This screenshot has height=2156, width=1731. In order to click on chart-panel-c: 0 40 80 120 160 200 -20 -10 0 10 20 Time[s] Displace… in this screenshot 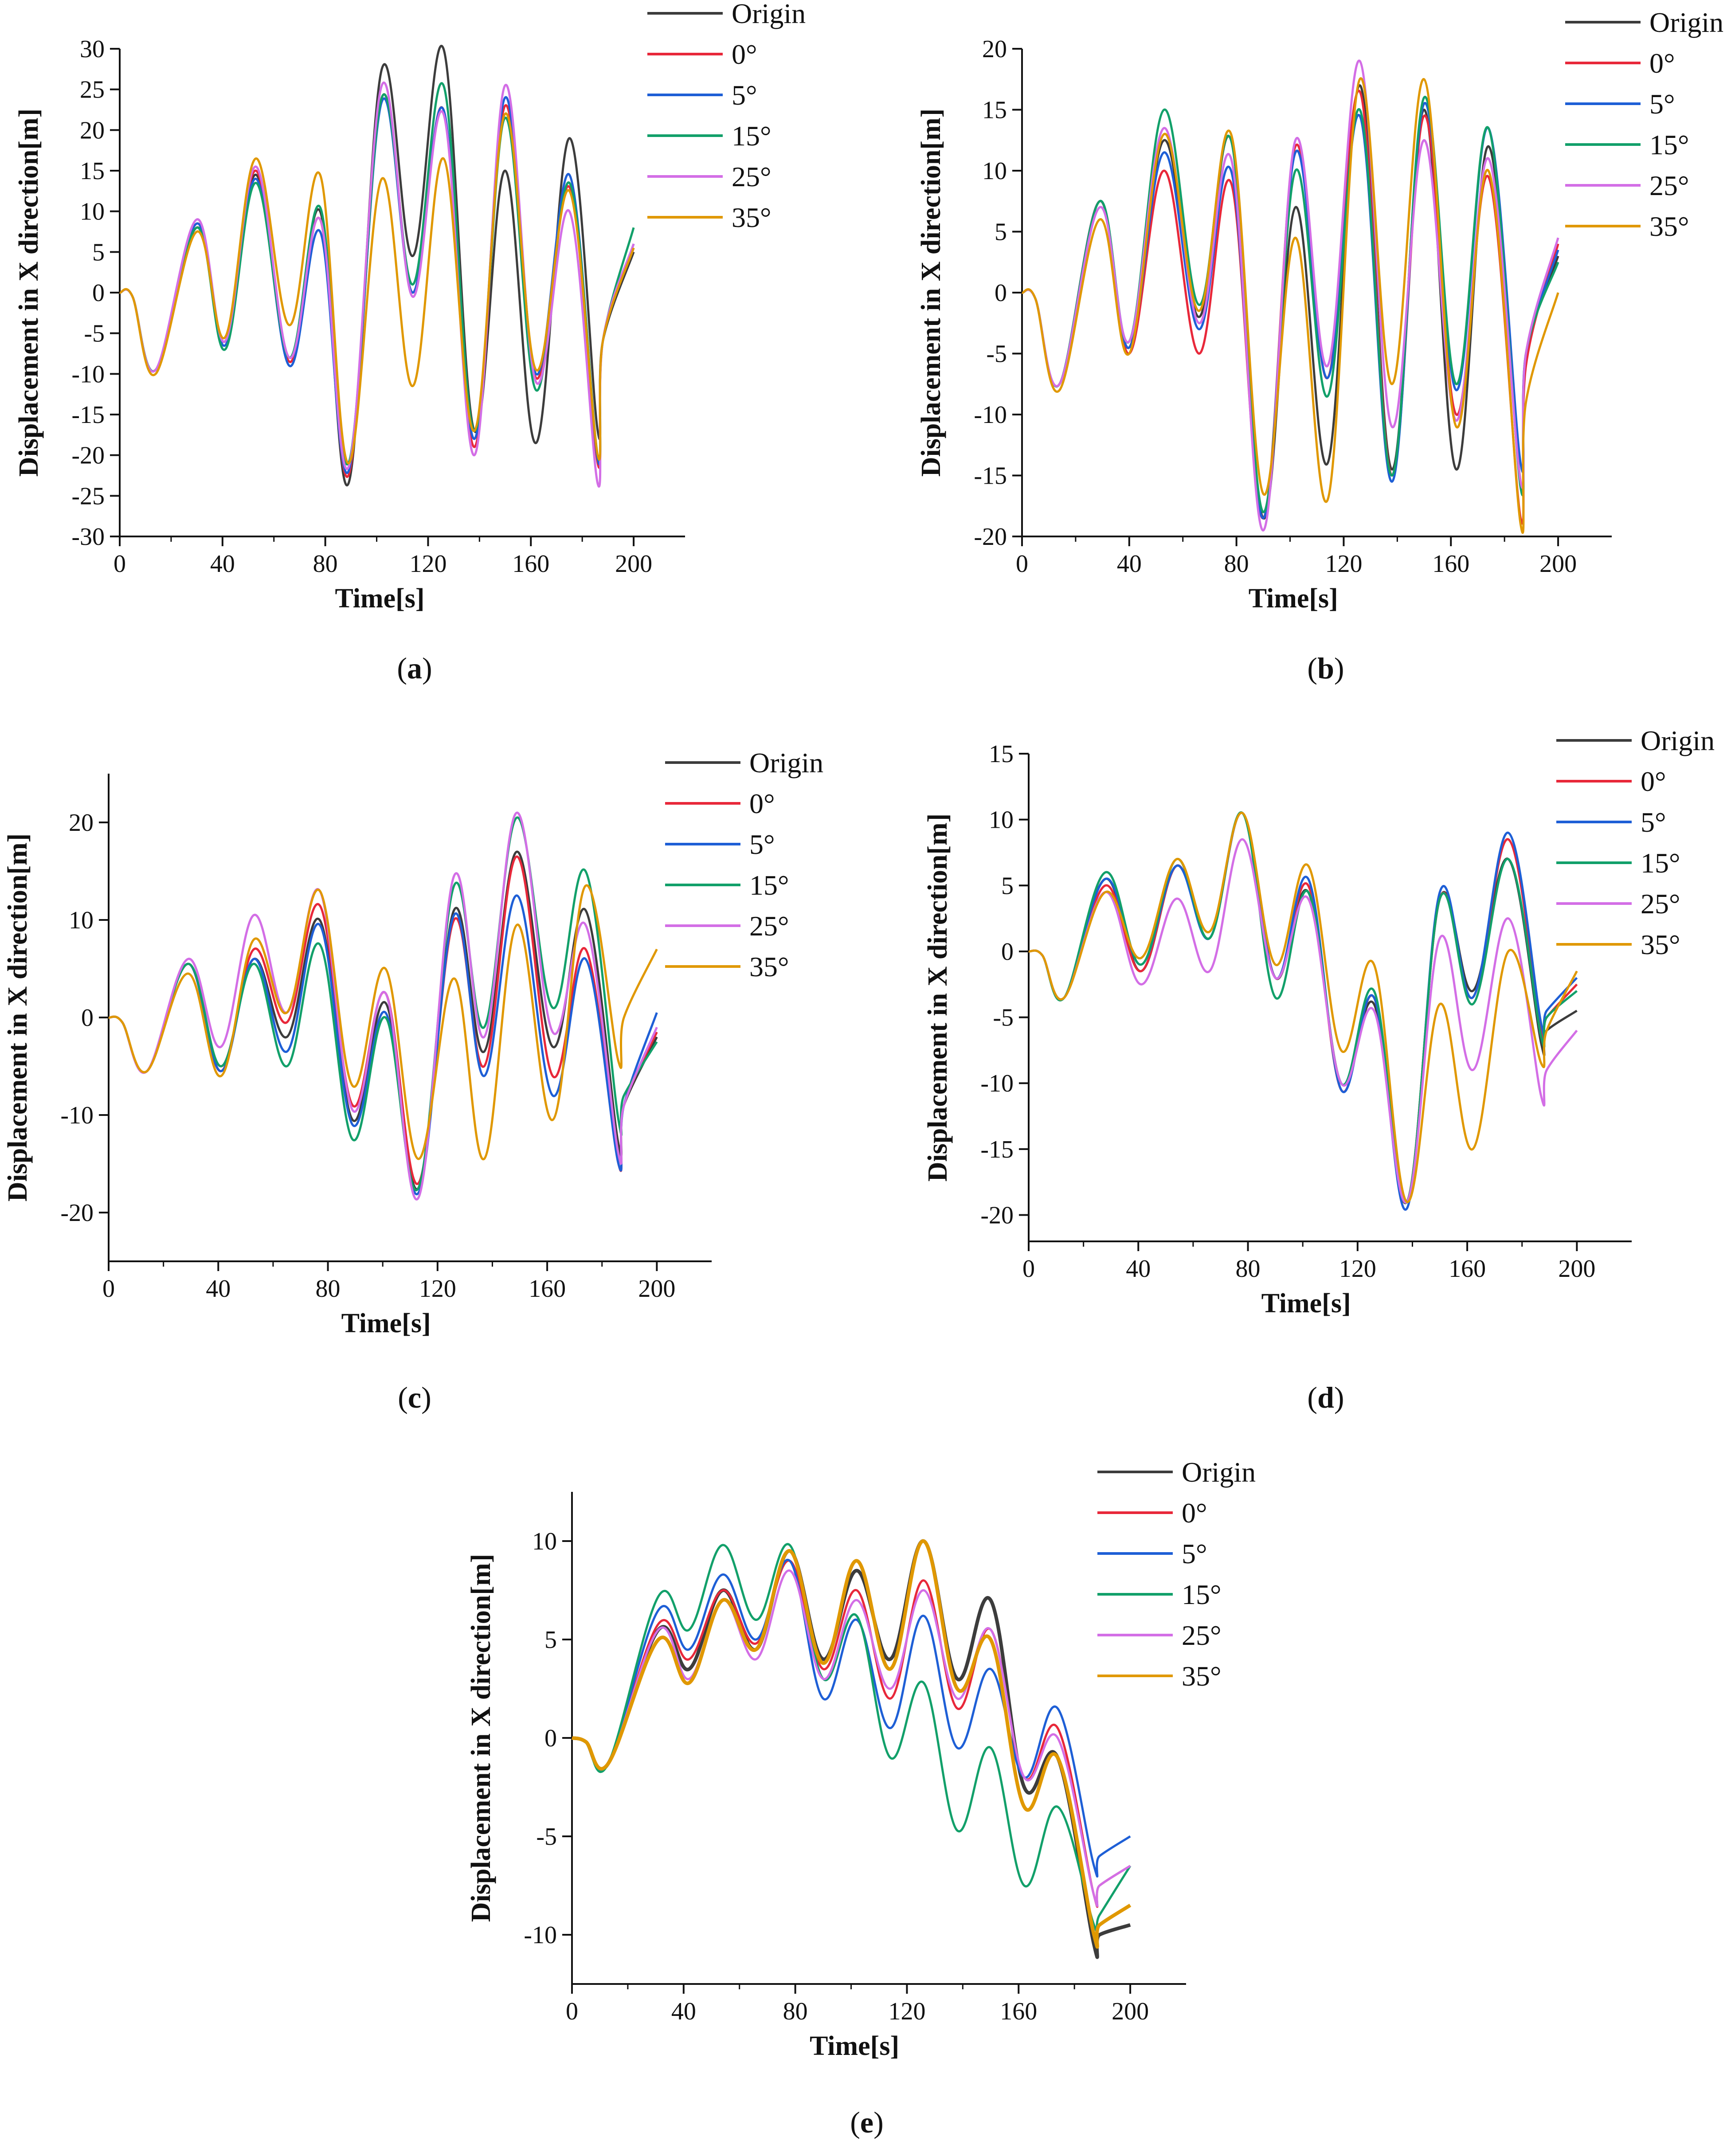, I will do `click(413, 1080)`.